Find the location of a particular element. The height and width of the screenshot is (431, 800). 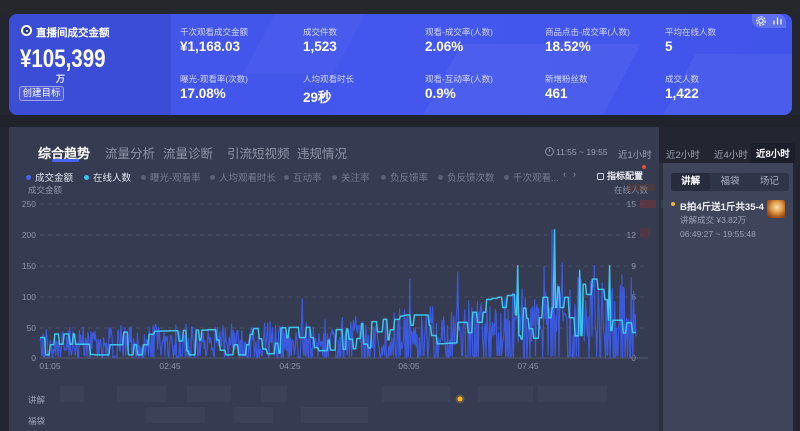

svg-text: 成交金额 is located at coordinates (45, 190).